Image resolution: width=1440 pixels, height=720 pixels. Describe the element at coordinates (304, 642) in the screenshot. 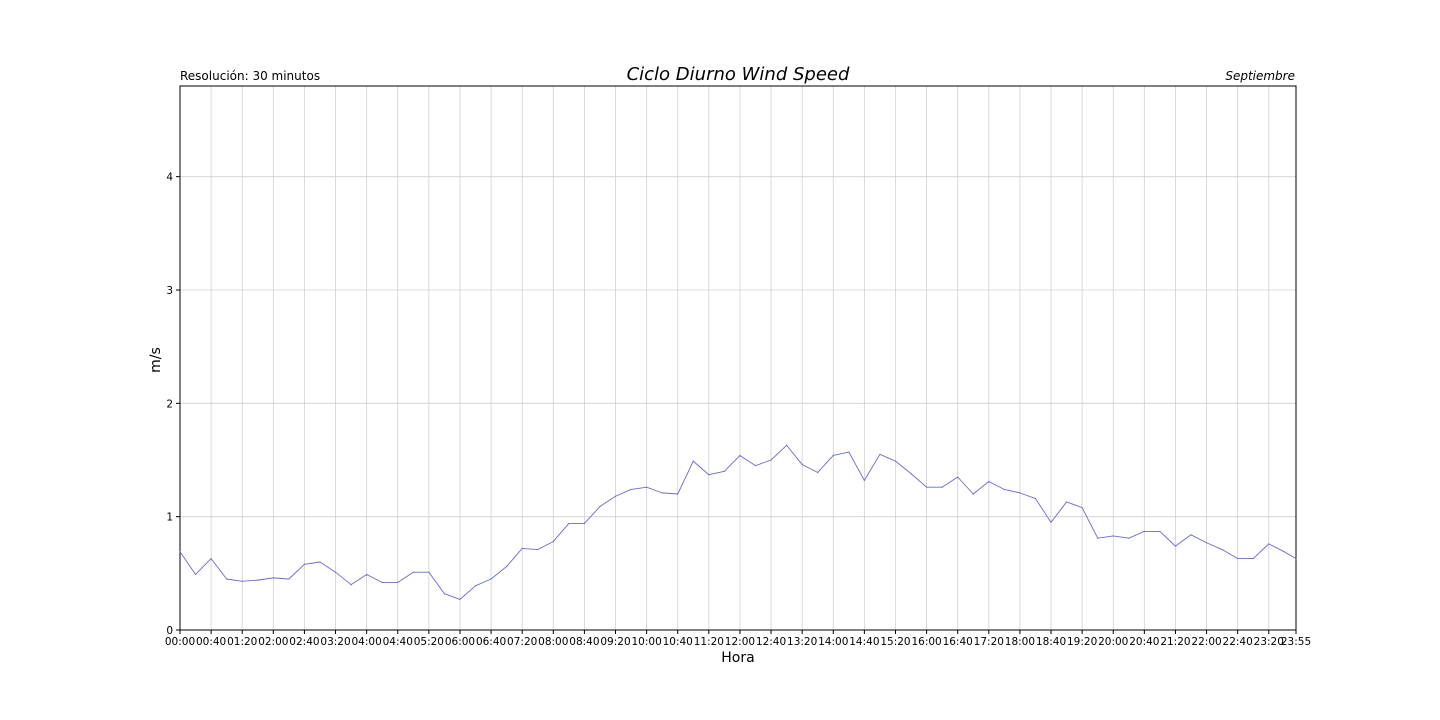

I see `x-tick-label: 02:40` at that location.